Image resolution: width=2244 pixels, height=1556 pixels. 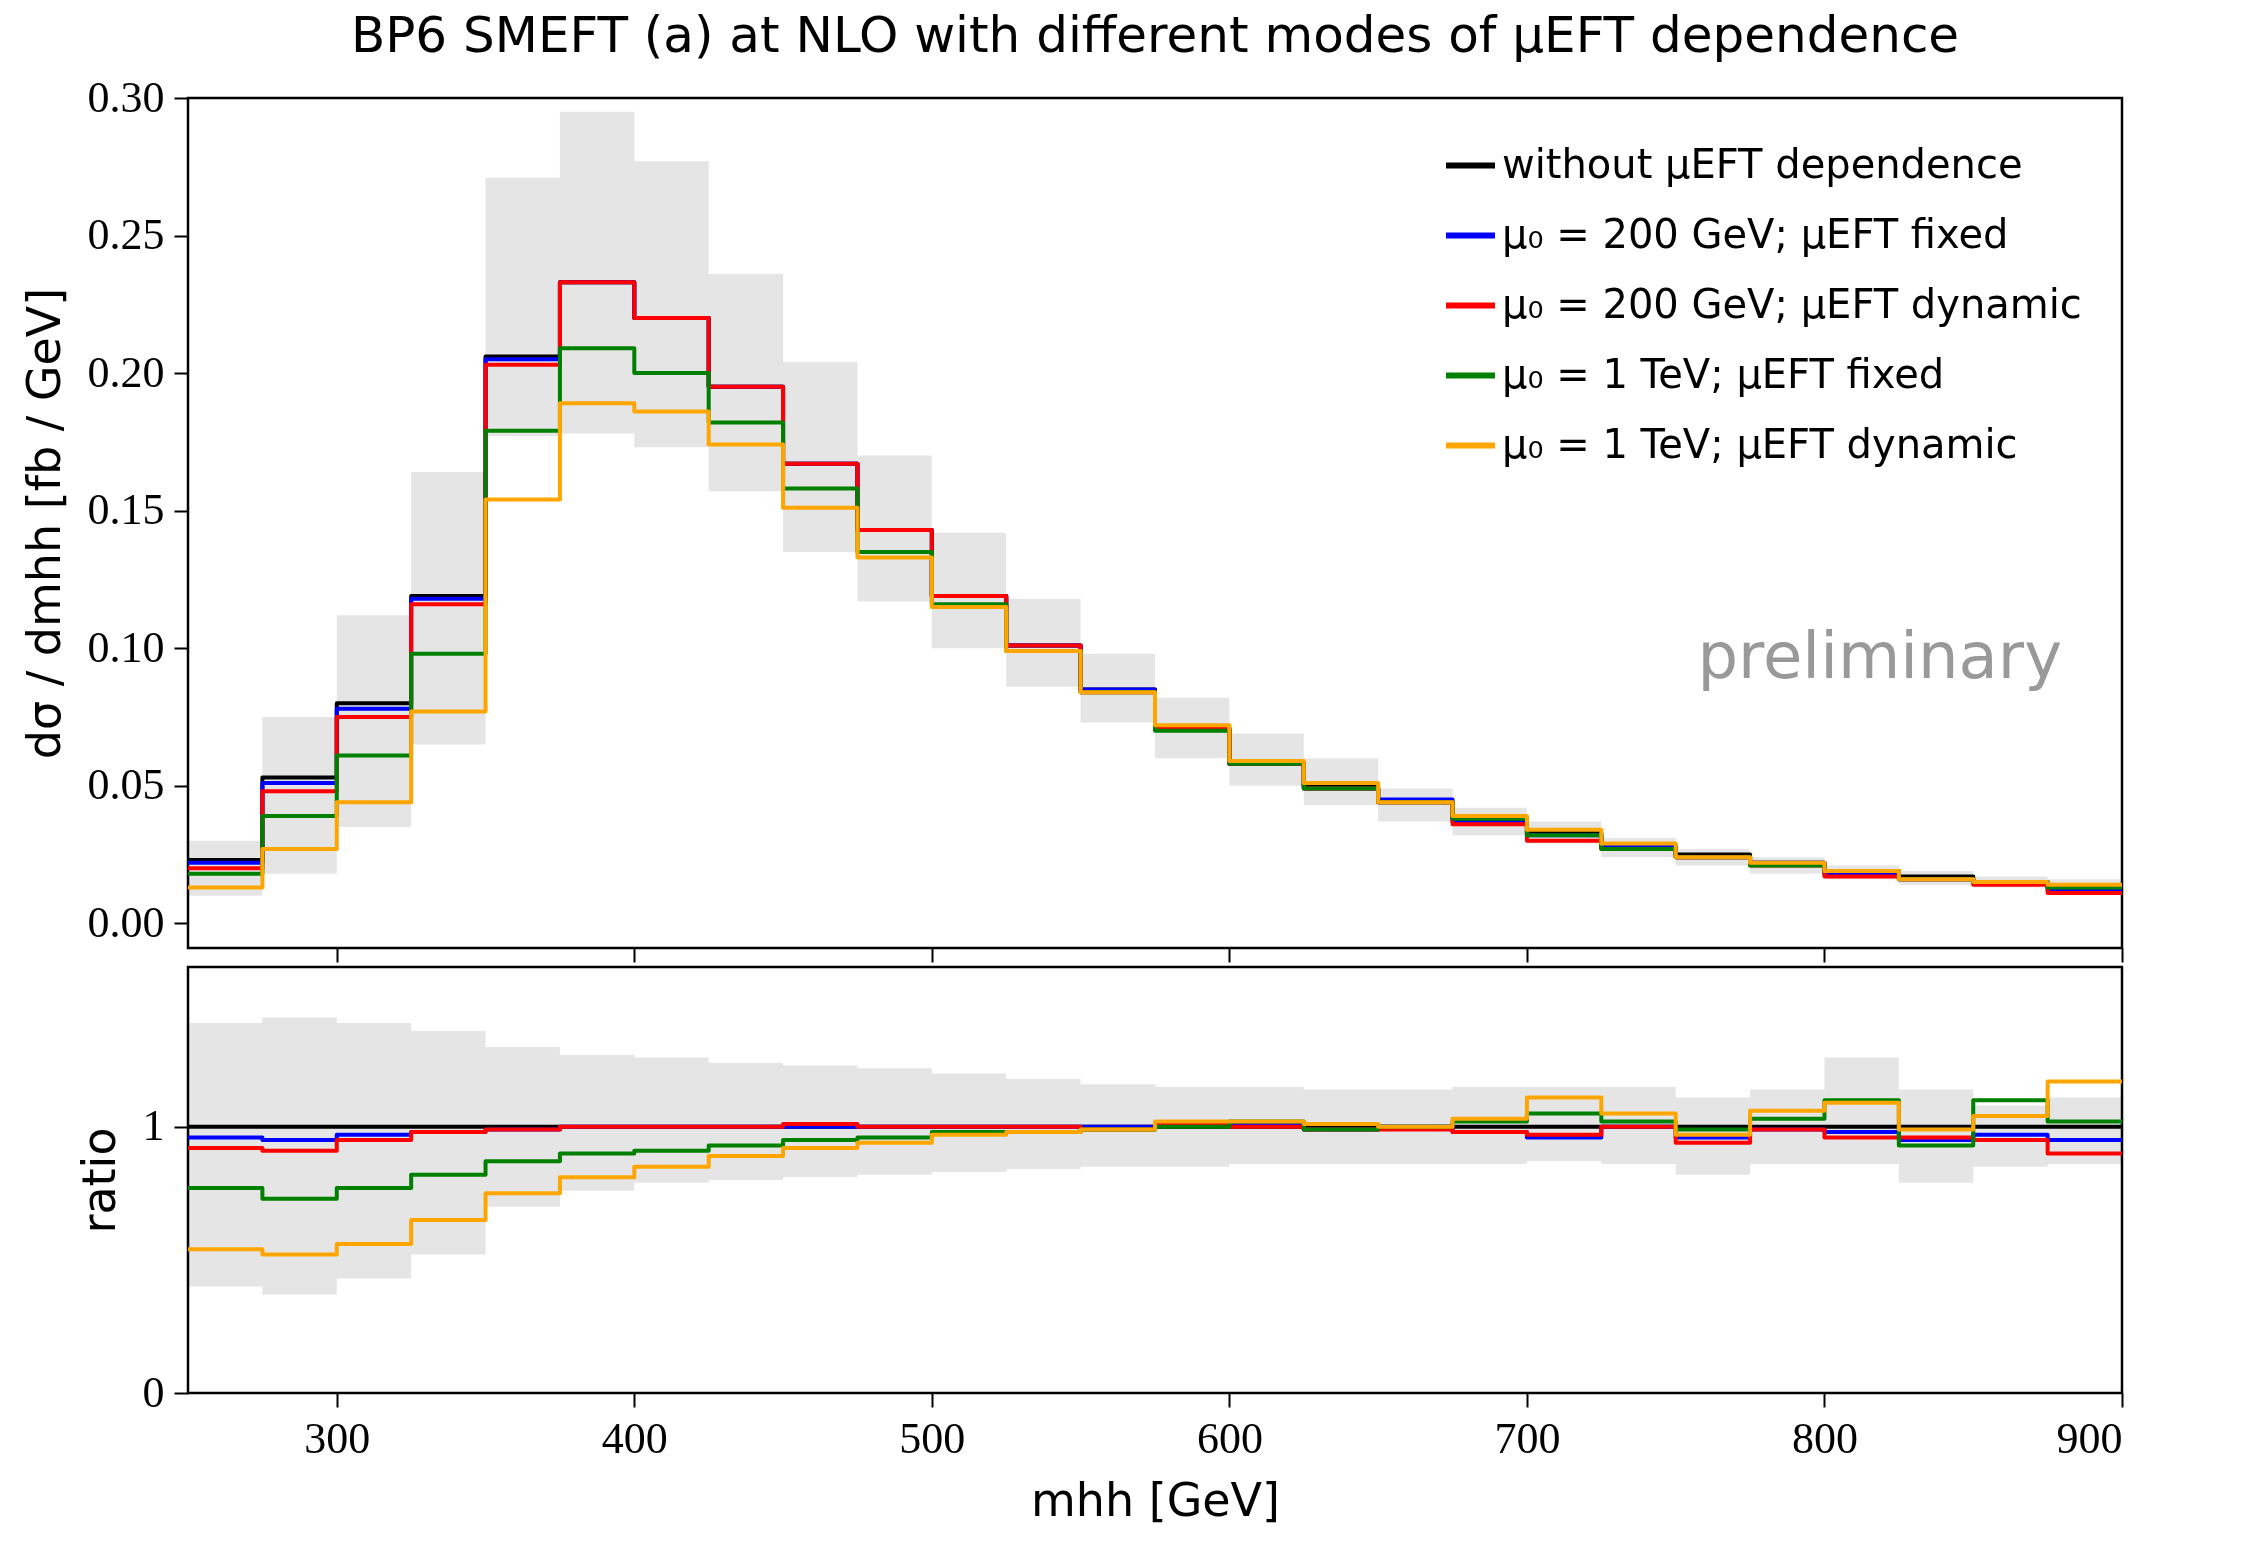 I want to click on y-tick-label: 0.30, so click(x=126, y=97).